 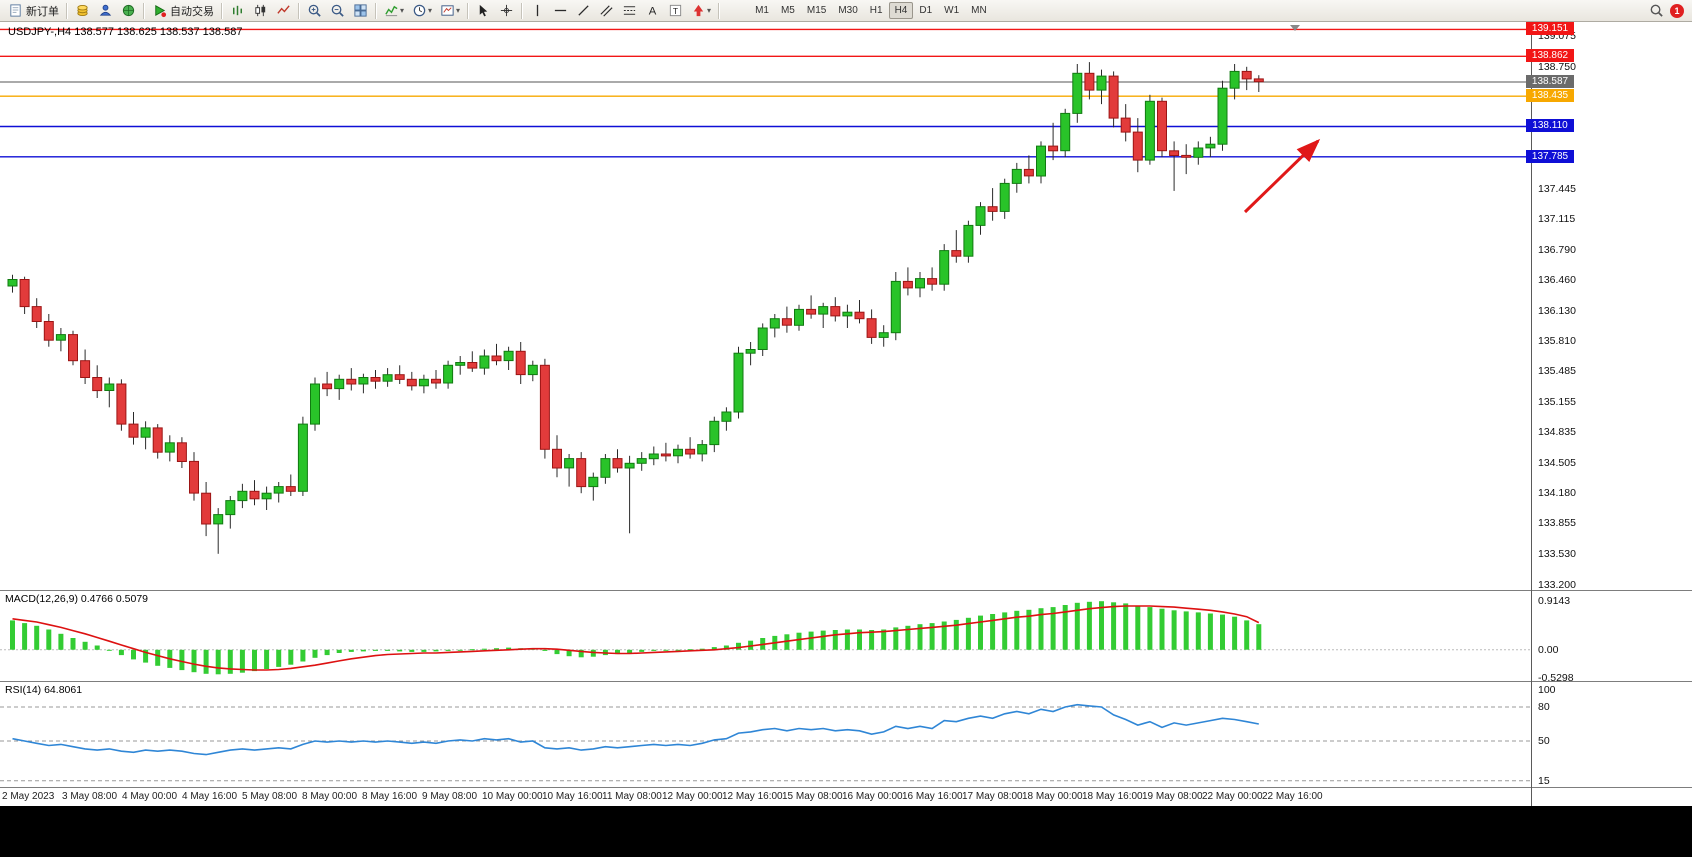 What do you see at coordinates (1550, 125) in the screenshot?
I see `price-tag-138.110: 138.110` at bounding box center [1550, 125].